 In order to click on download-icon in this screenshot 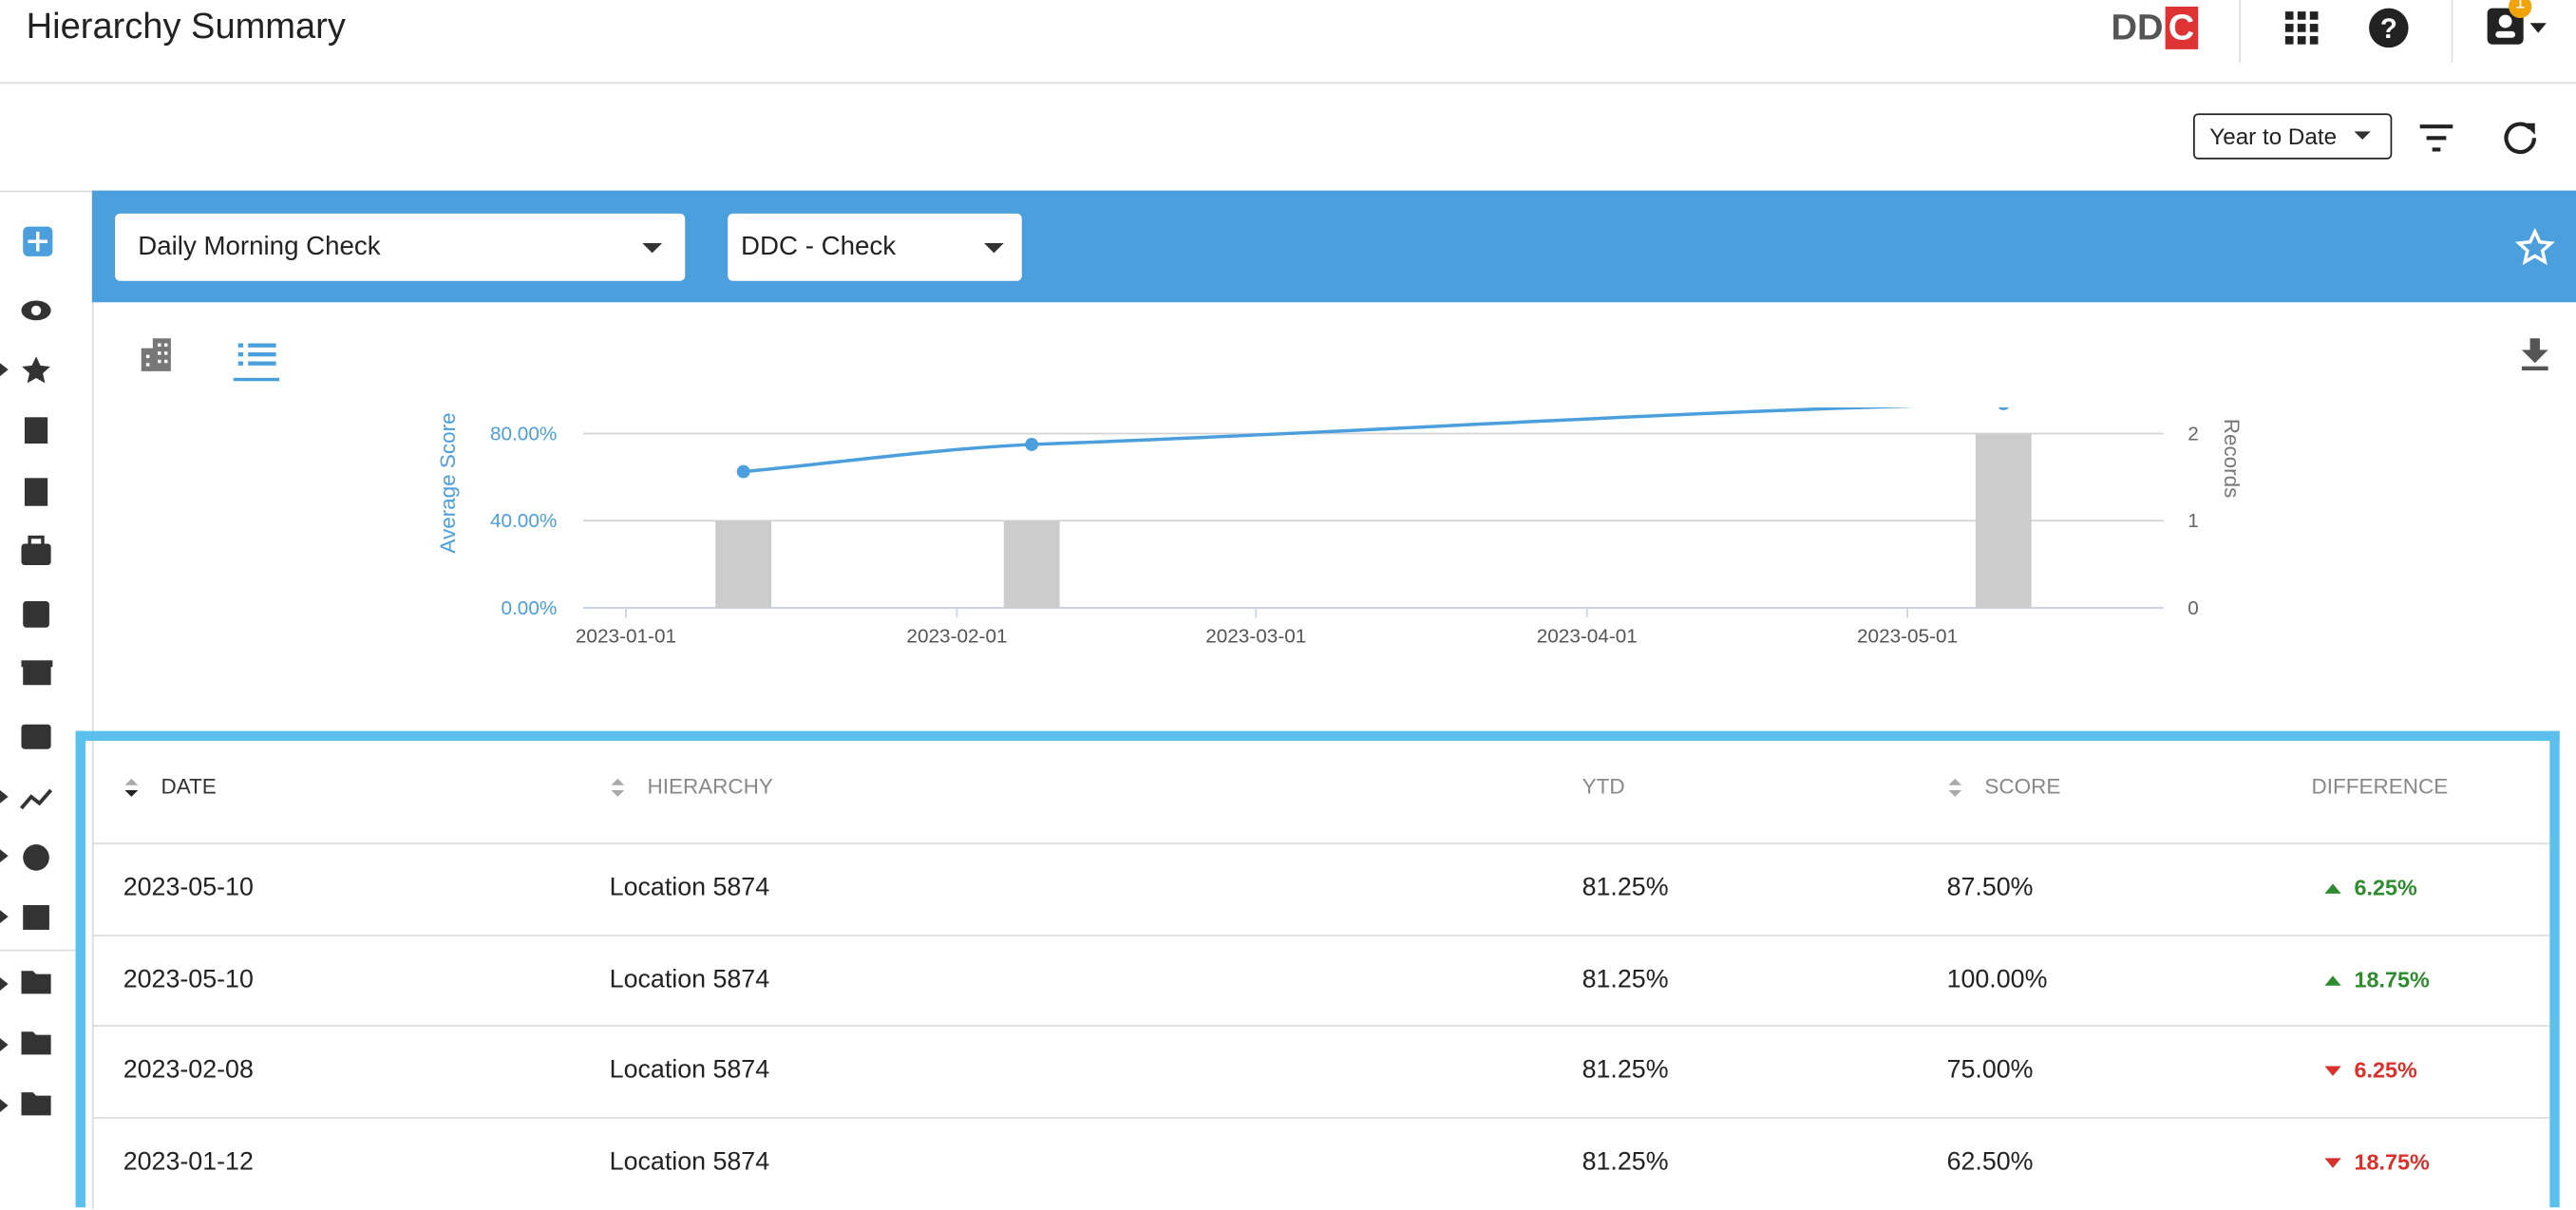, I will do `click(2534, 355)`.